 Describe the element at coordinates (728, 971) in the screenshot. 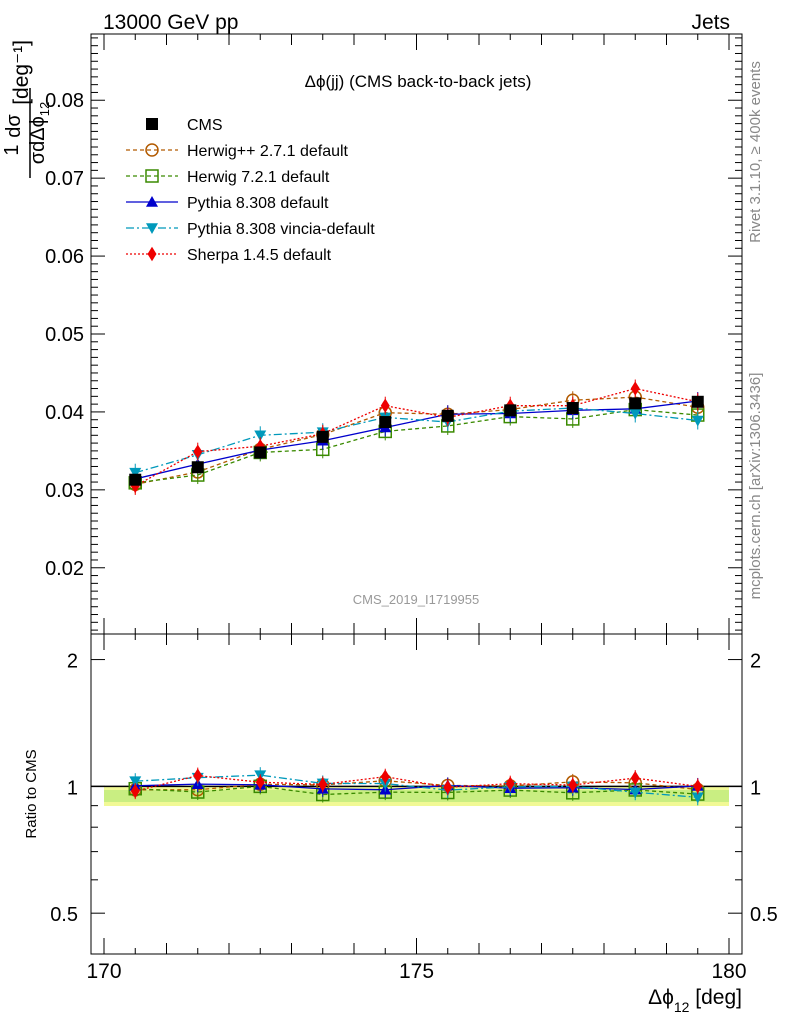

I see `x-tick-label: 180` at that location.